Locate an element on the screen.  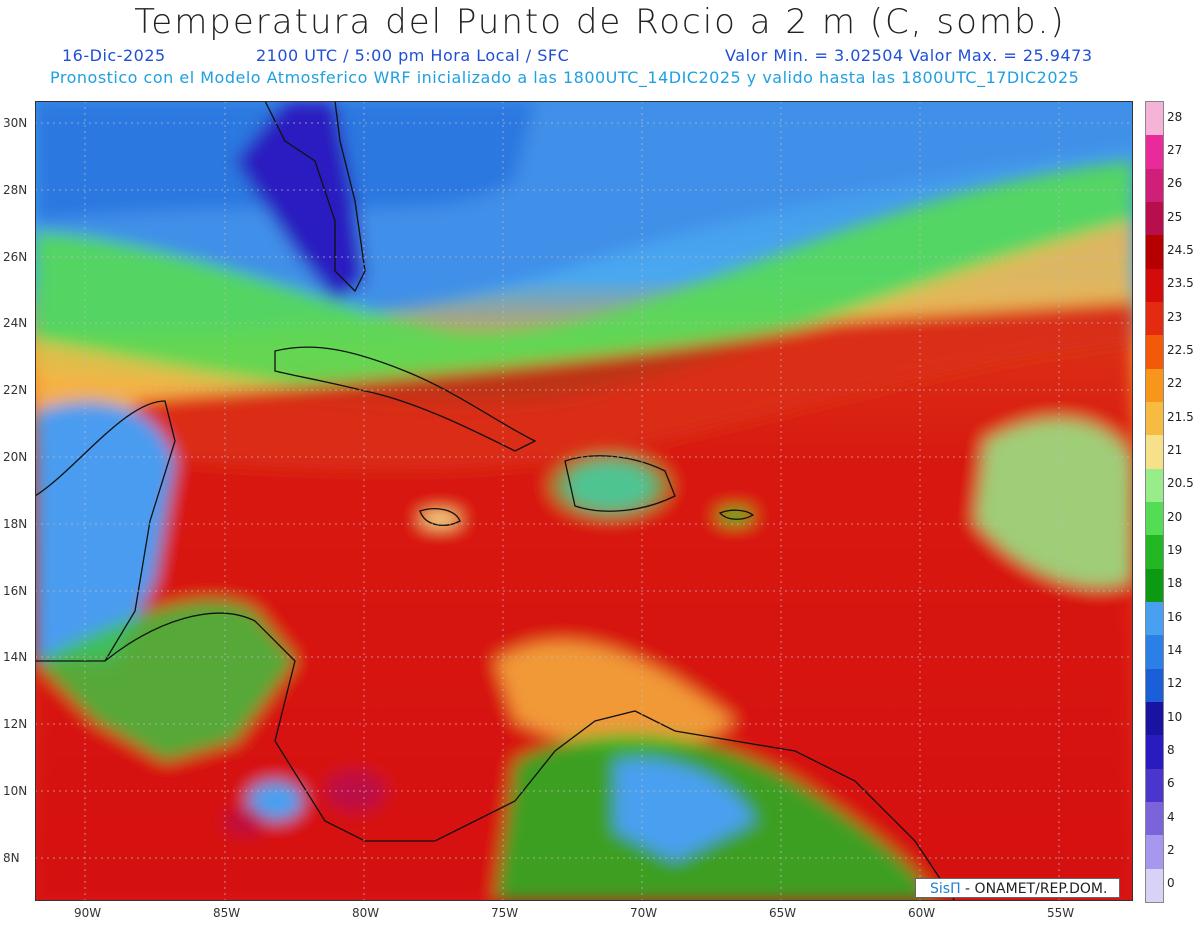
brand-logo: SisΠ is located at coordinates (945, 889).